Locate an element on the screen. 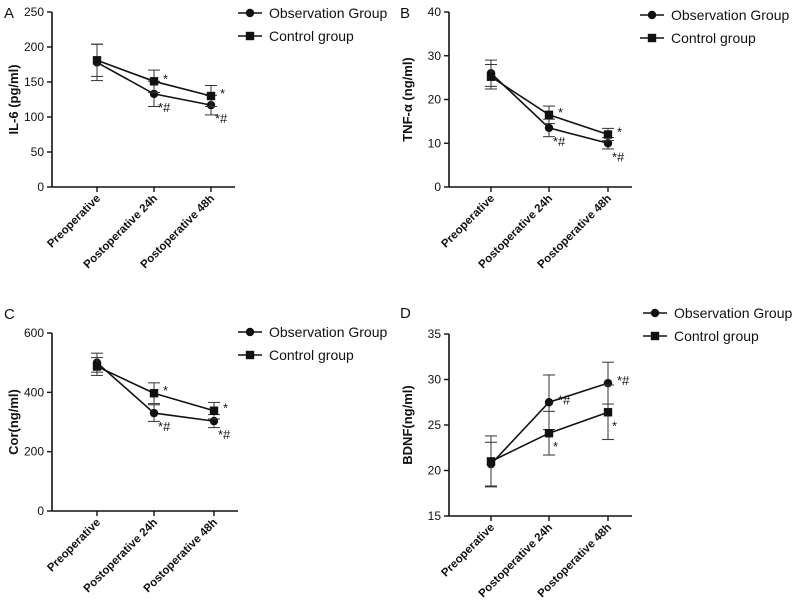  y-tick-label: 600 is located at coordinates (34, 333).